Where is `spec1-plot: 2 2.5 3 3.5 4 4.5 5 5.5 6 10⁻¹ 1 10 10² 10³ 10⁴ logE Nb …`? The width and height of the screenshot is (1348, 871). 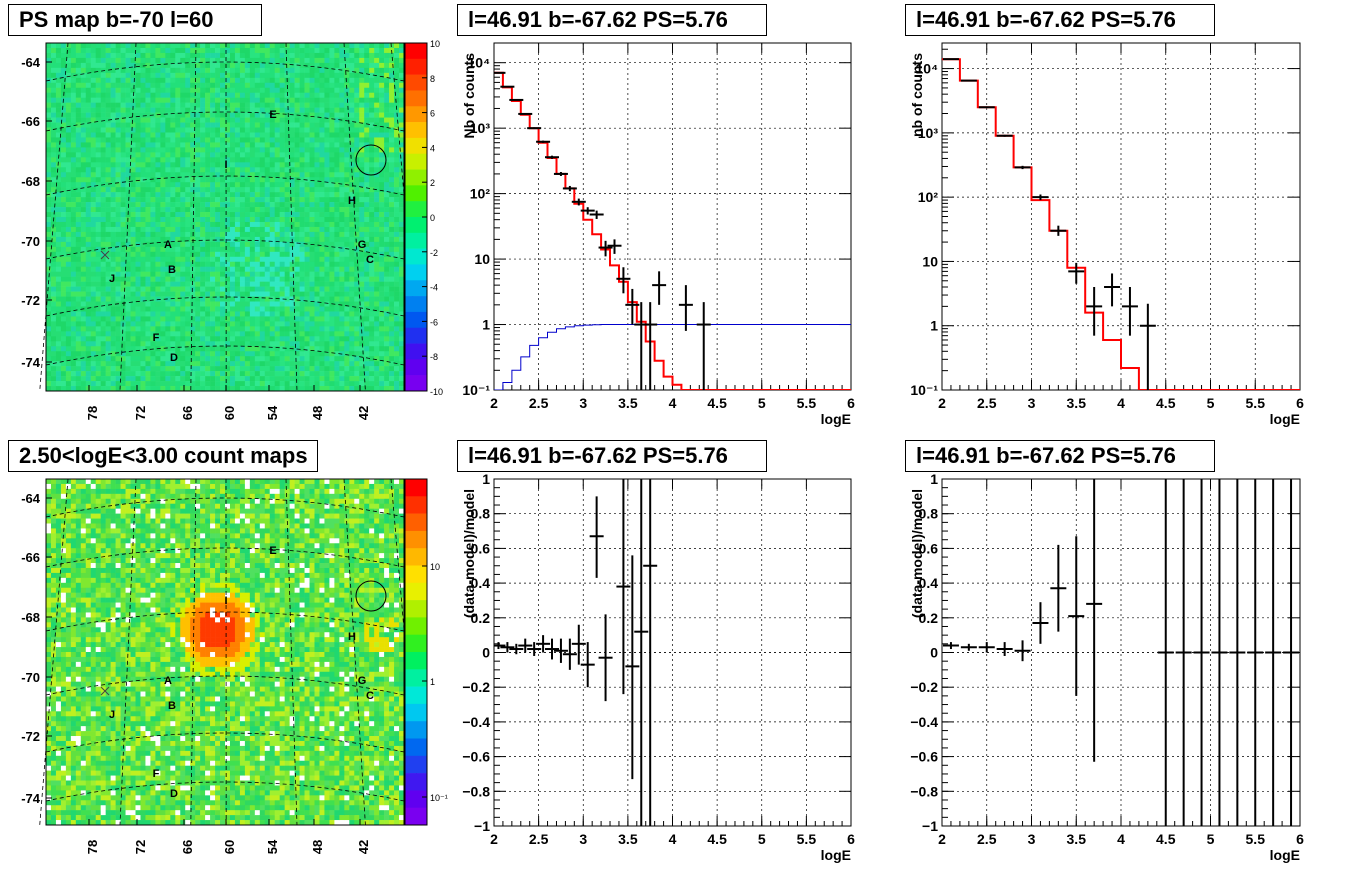 spec1-plot: 2 2.5 3 3.5 4 4.5 5 5.5 6 10⁻¹ 1 10 10² 10³ 10⁴ logE Nb … is located at coordinates (658, 234).